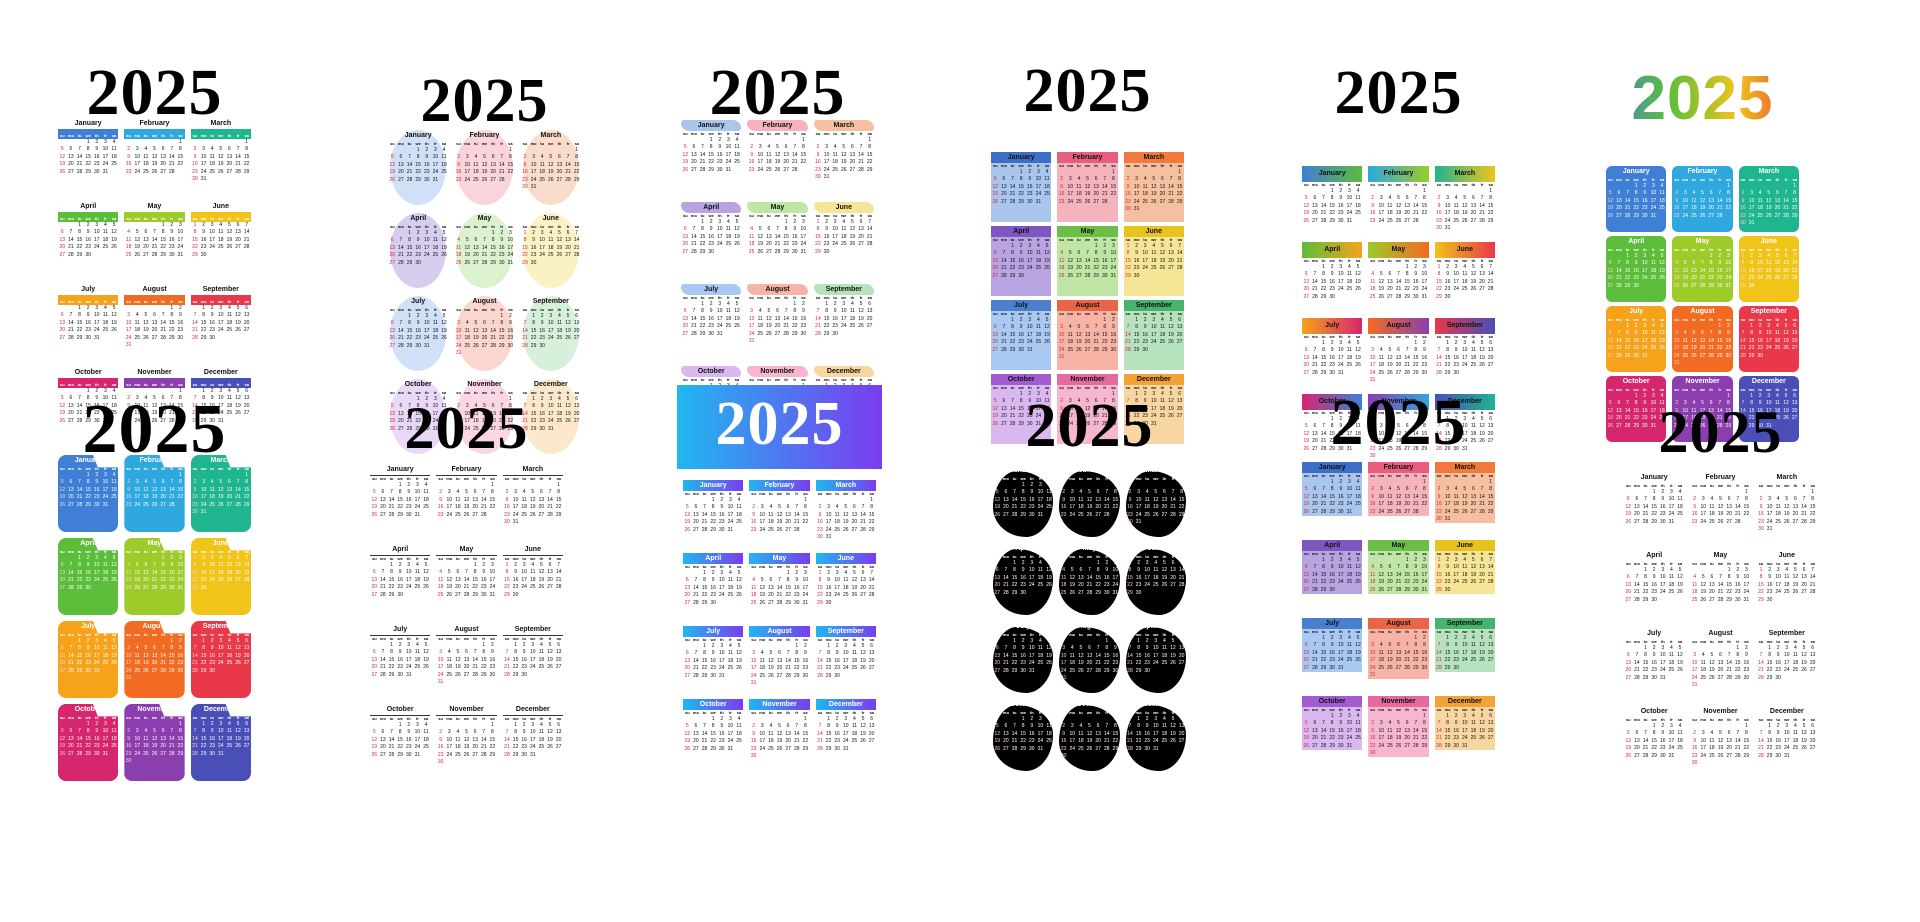 The image size is (1920, 922). Describe the element at coordinates (246, 663) in the screenshot. I see `day-number: 27` at that location.